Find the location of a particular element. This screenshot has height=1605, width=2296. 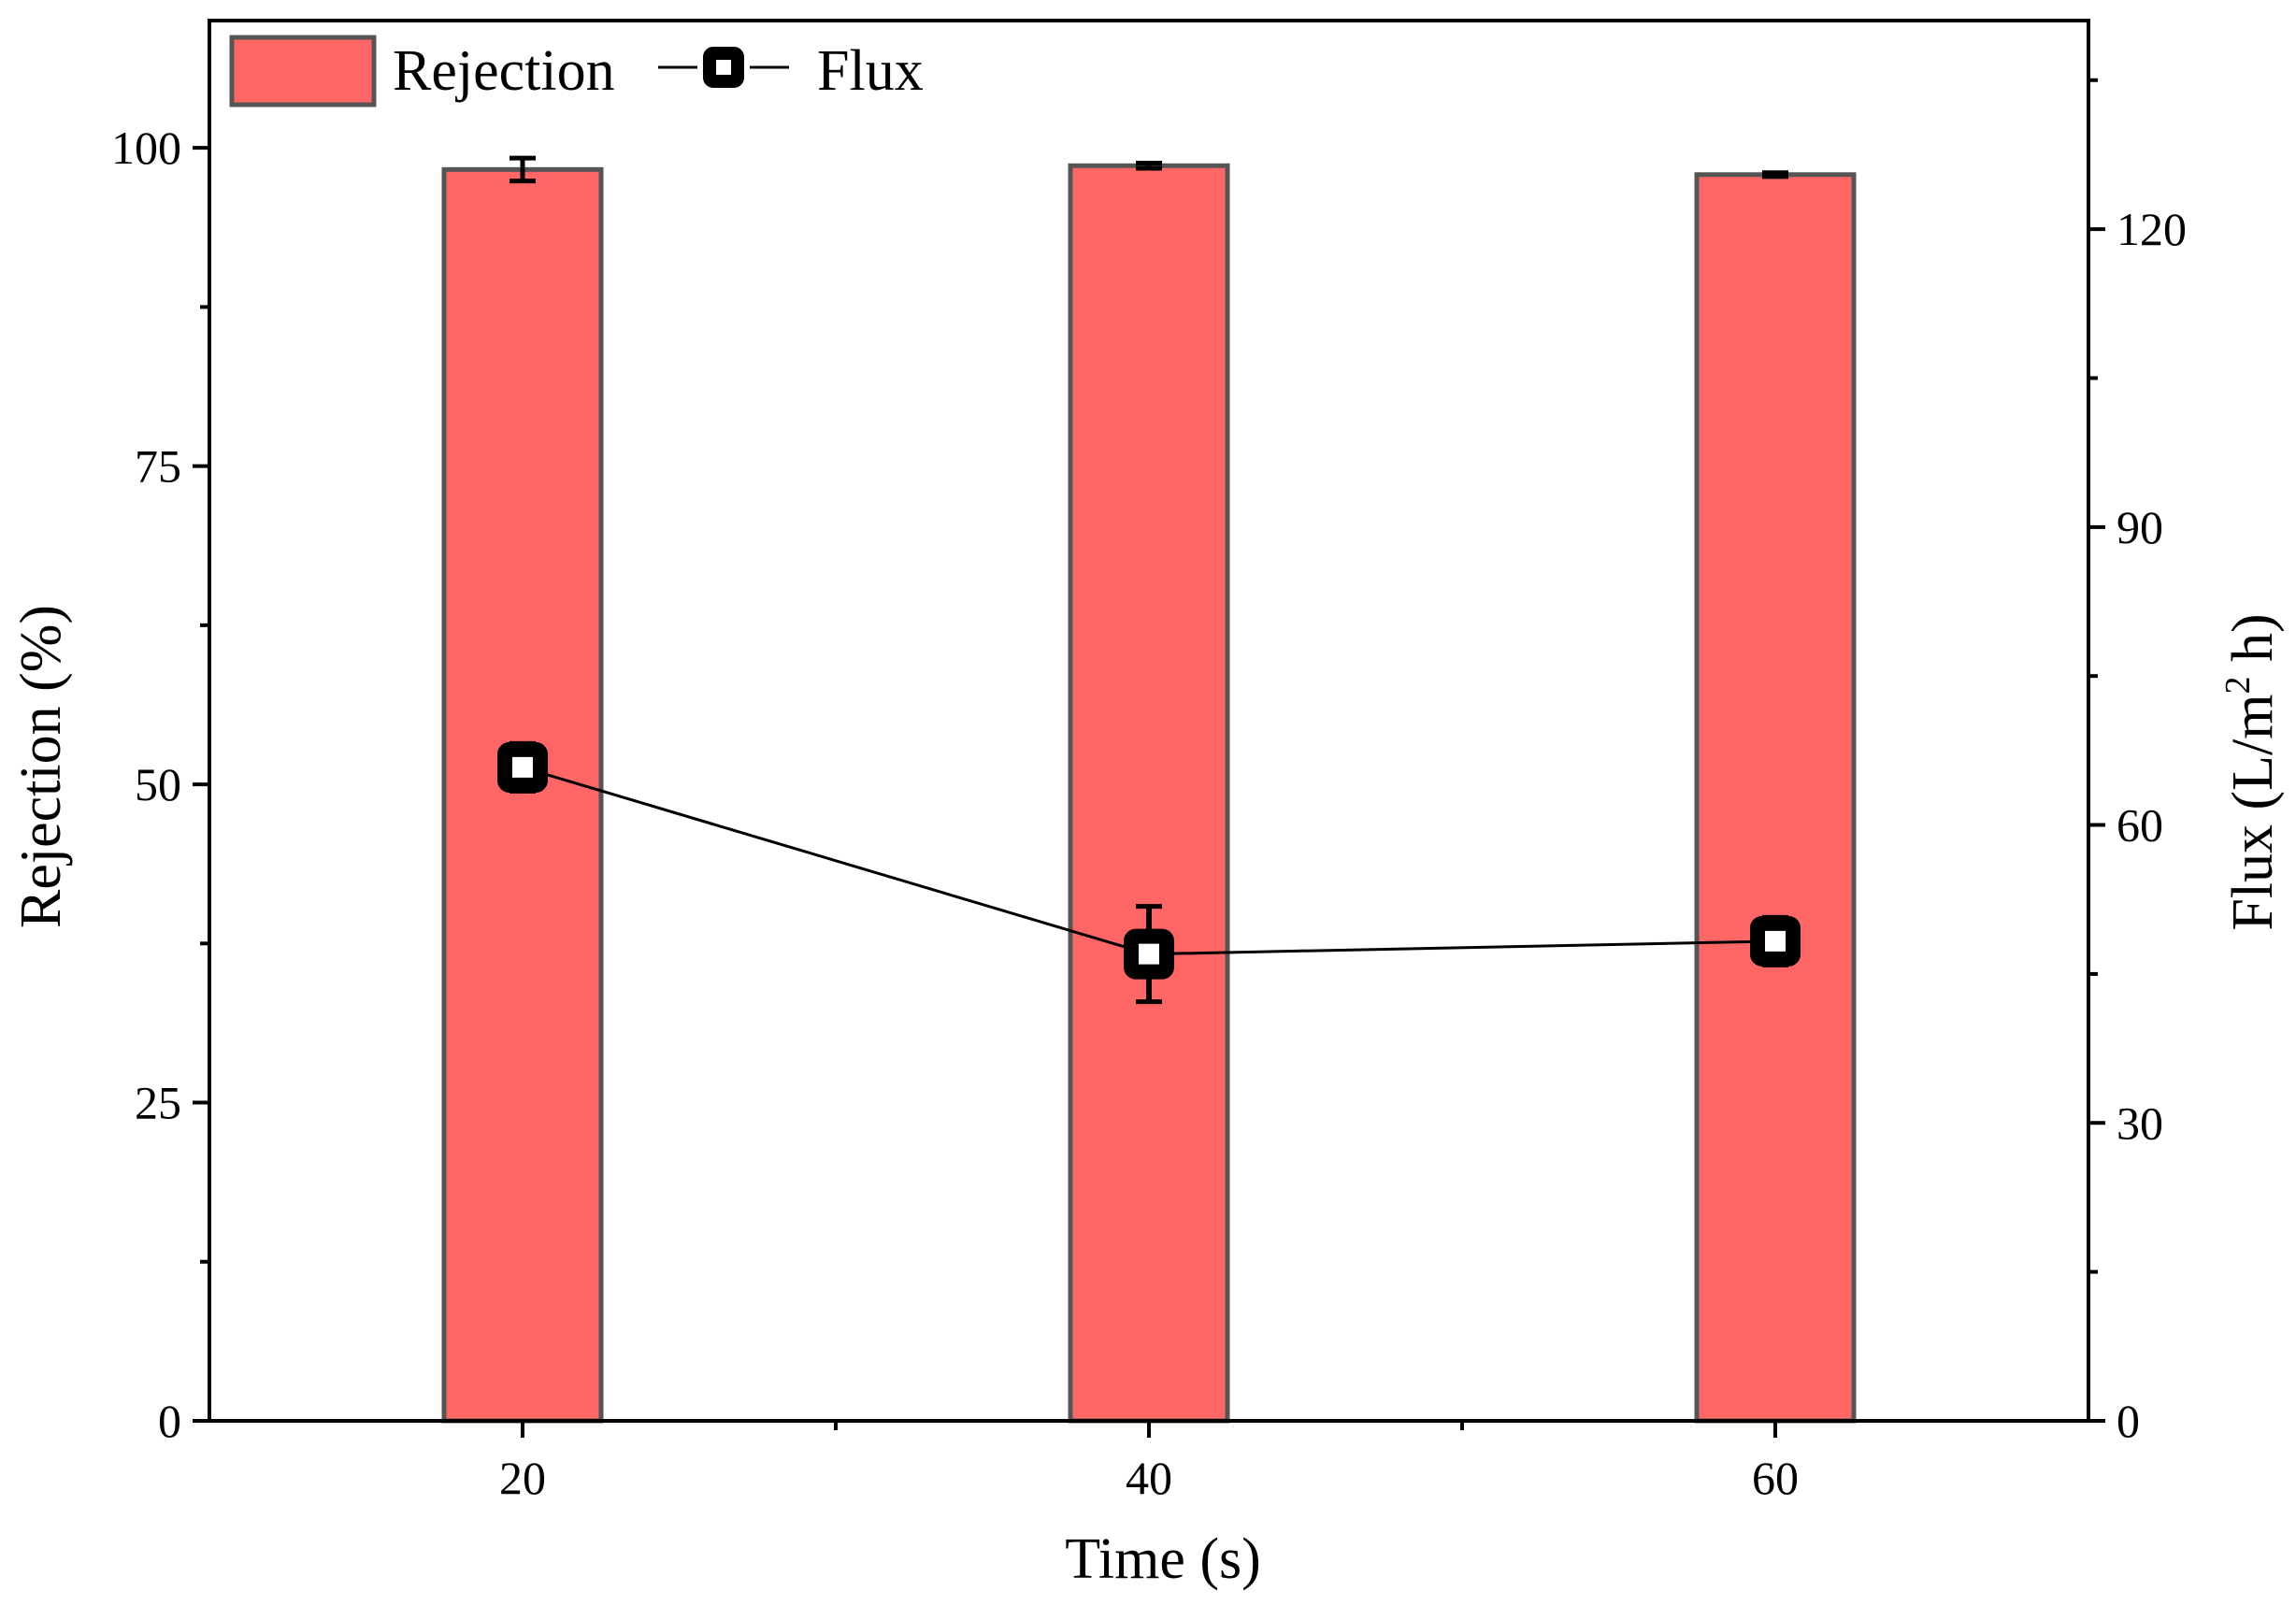

y-right-axis-title: Flux (L/m2 h) is located at coordinates (2252, 772).